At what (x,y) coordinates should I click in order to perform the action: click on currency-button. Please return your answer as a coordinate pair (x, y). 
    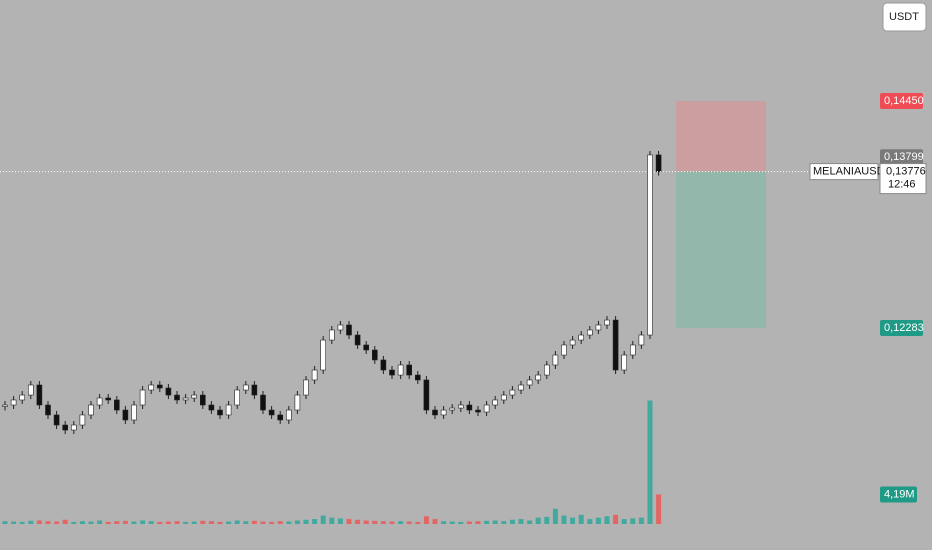
    Looking at the image, I should click on (904, 17).